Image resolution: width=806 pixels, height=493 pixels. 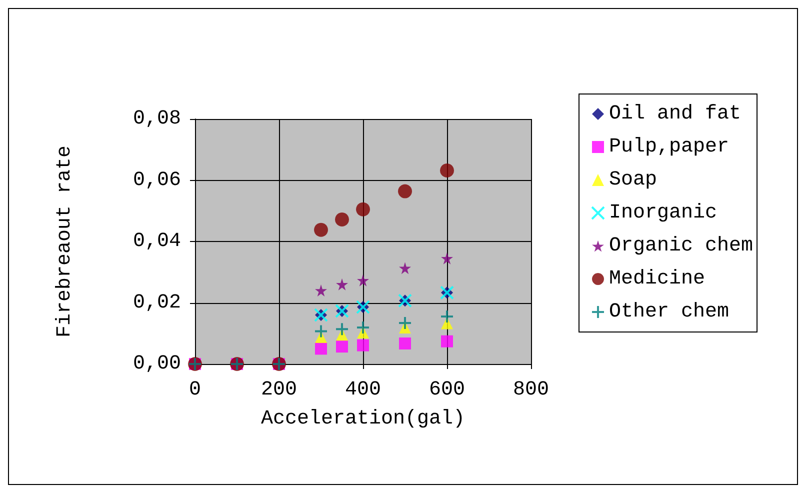 I want to click on y-tick-label: 0,02, so click(x=156, y=302).